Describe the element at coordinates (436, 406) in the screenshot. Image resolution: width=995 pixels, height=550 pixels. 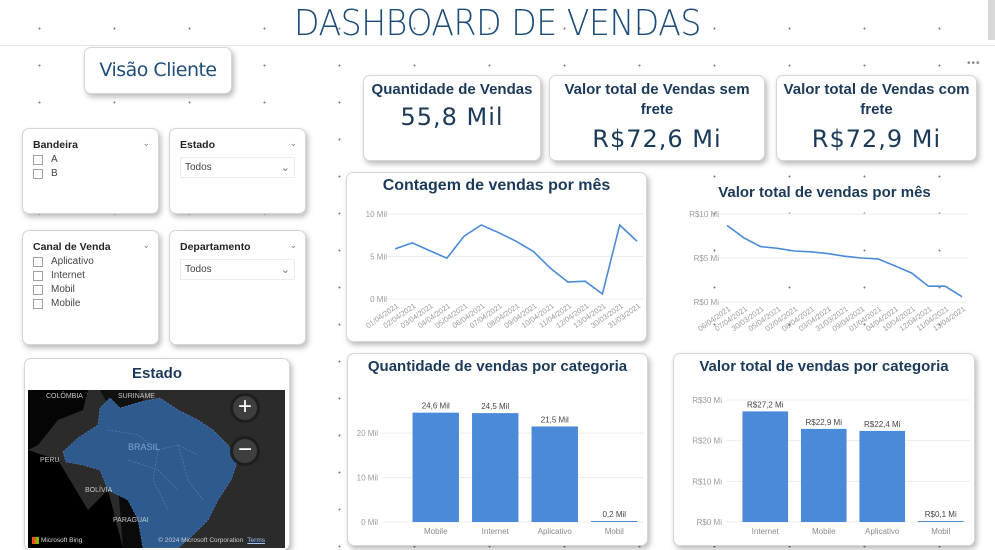
I see `svg-text: 24,6 Mil` at that location.